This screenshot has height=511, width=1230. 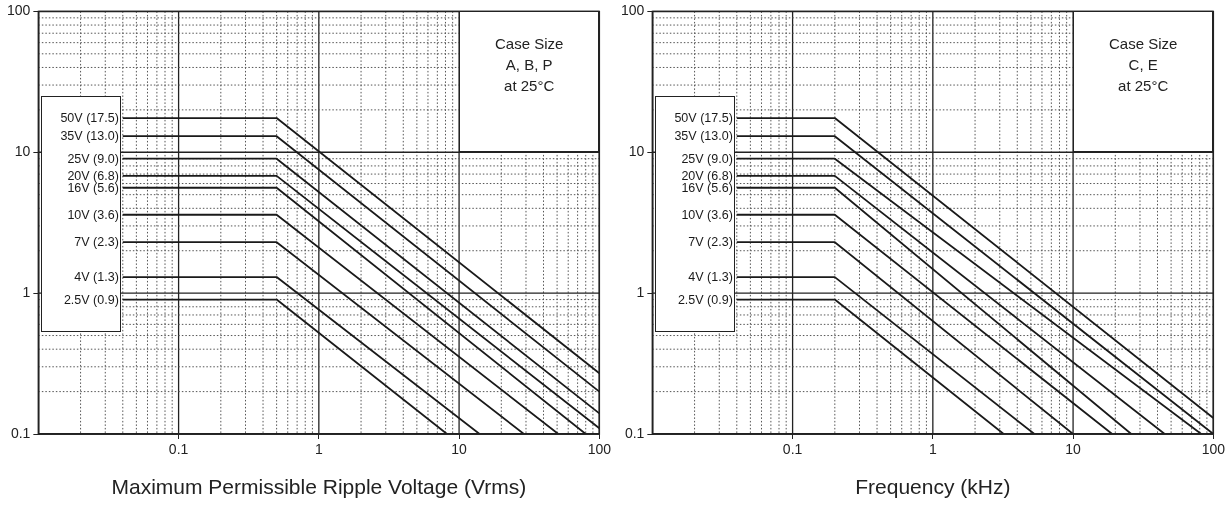 What do you see at coordinates (1143, 65) in the screenshot?
I see `annotation: Case Size C, E at 25°C` at bounding box center [1143, 65].